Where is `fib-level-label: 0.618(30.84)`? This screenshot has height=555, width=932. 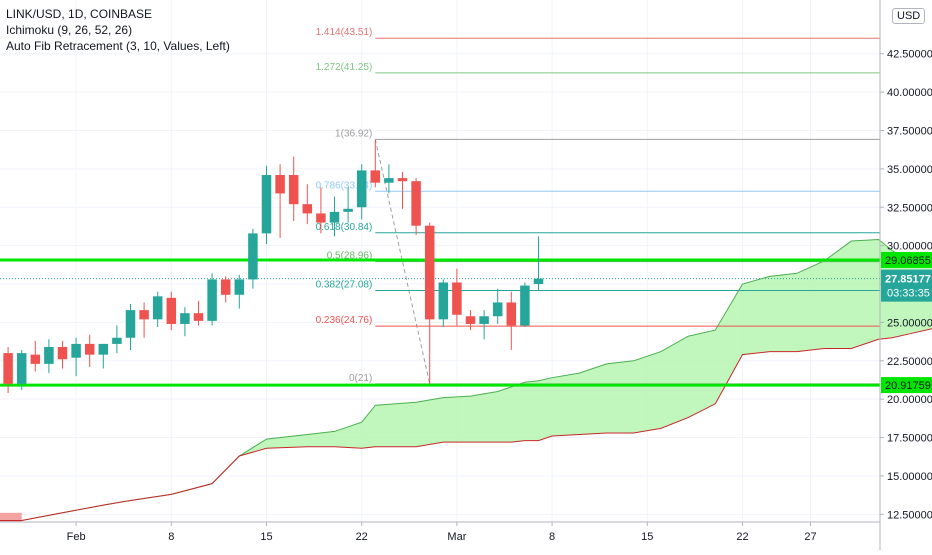 fib-level-label: 0.618(30.84) is located at coordinates (344, 227).